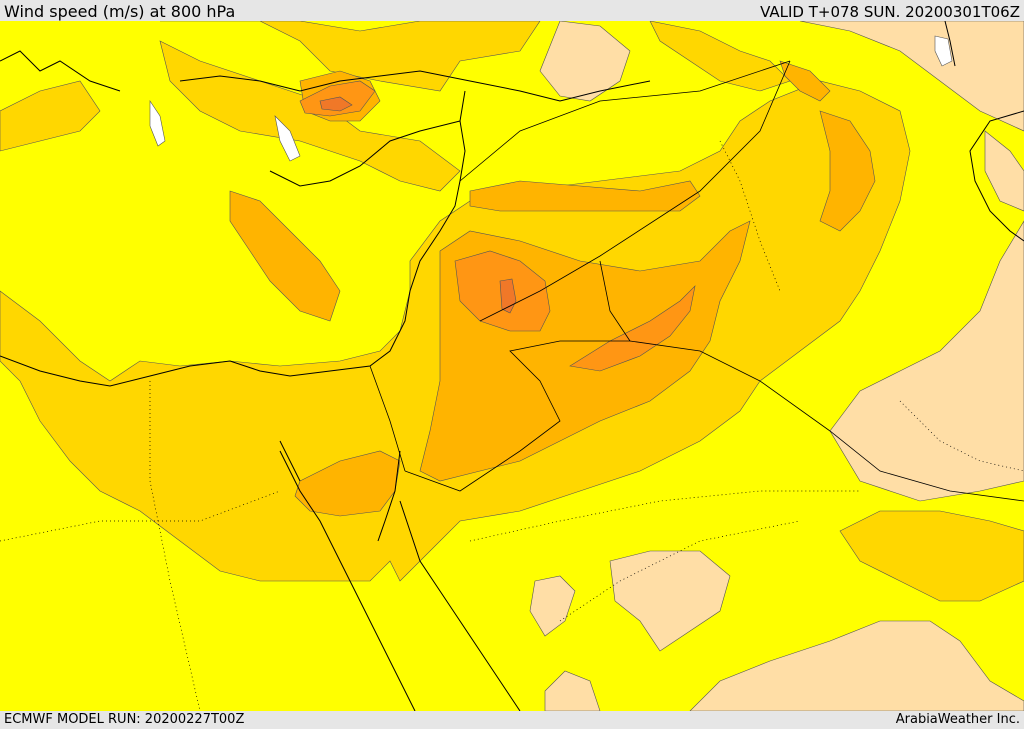 This screenshot has height=729, width=1024. What do you see at coordinates (50, 116) in the screenshot?
I see `mid-area-northwest` at bounding box center [50, 116].